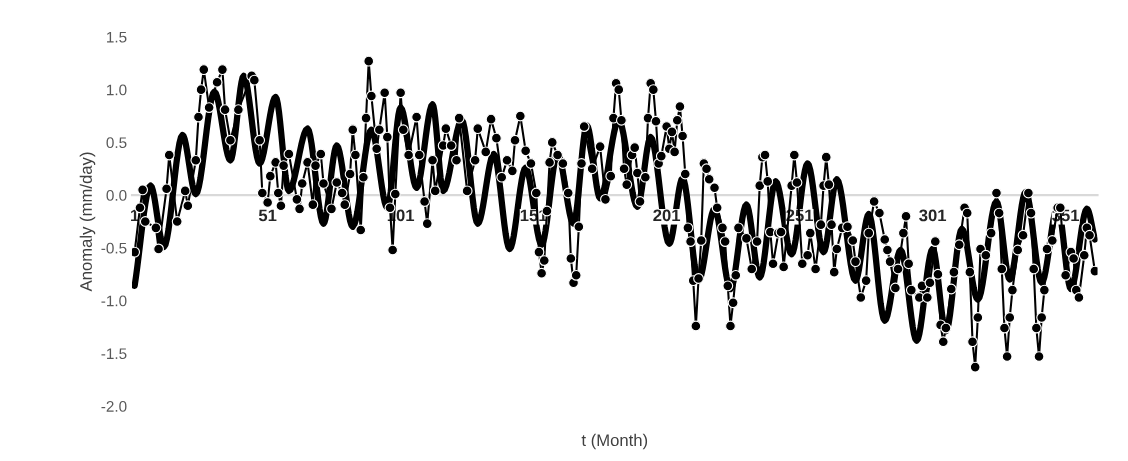 The width and height of the screenshot is (1128, 461). What do you see at coordinates (614, 441) in the screenshot?
I see `x-axis-title: t (Month)` at bounding box center [614, 441].